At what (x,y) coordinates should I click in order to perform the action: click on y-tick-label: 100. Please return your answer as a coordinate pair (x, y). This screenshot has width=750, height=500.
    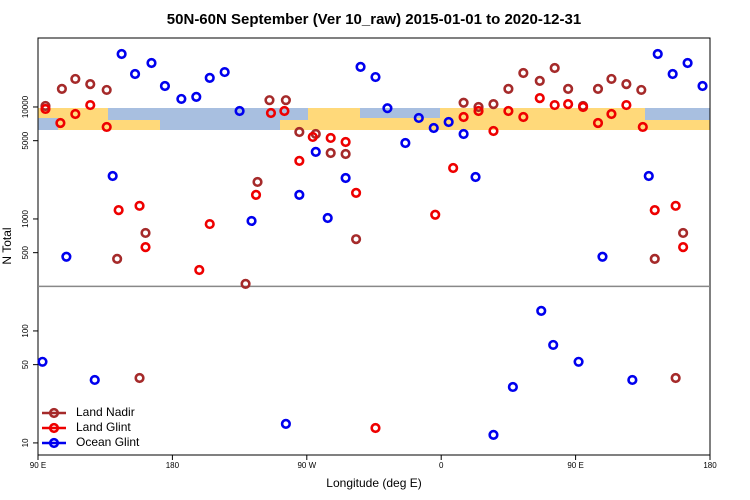
    Looking at the image, I should click on (25, 331).